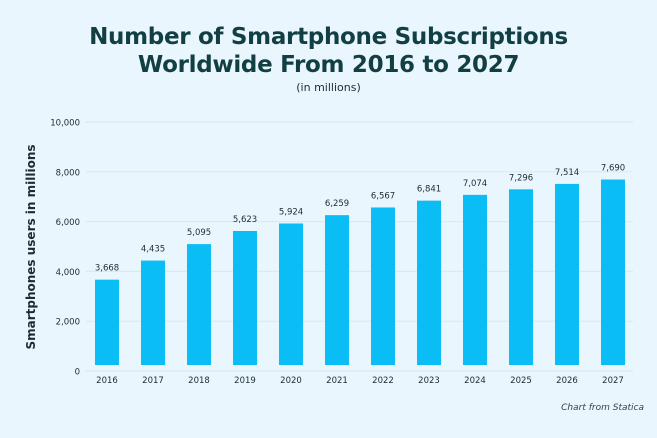 Image resolution: width=657 pixels, height=438 pixels. What do you see at coordinates (31, 246) in the screenshot?
I see `y-axis-label: Smartphones users in millions` at bounding box center [31, 246].